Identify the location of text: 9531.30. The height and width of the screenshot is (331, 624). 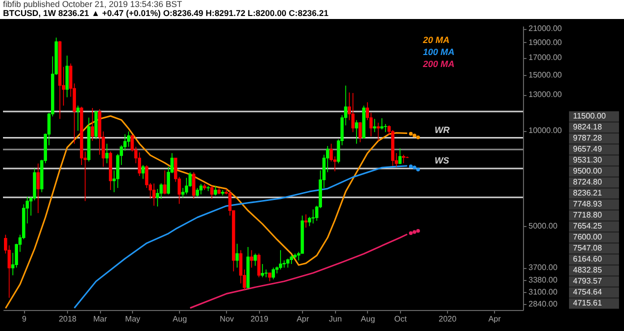
(587, 159).